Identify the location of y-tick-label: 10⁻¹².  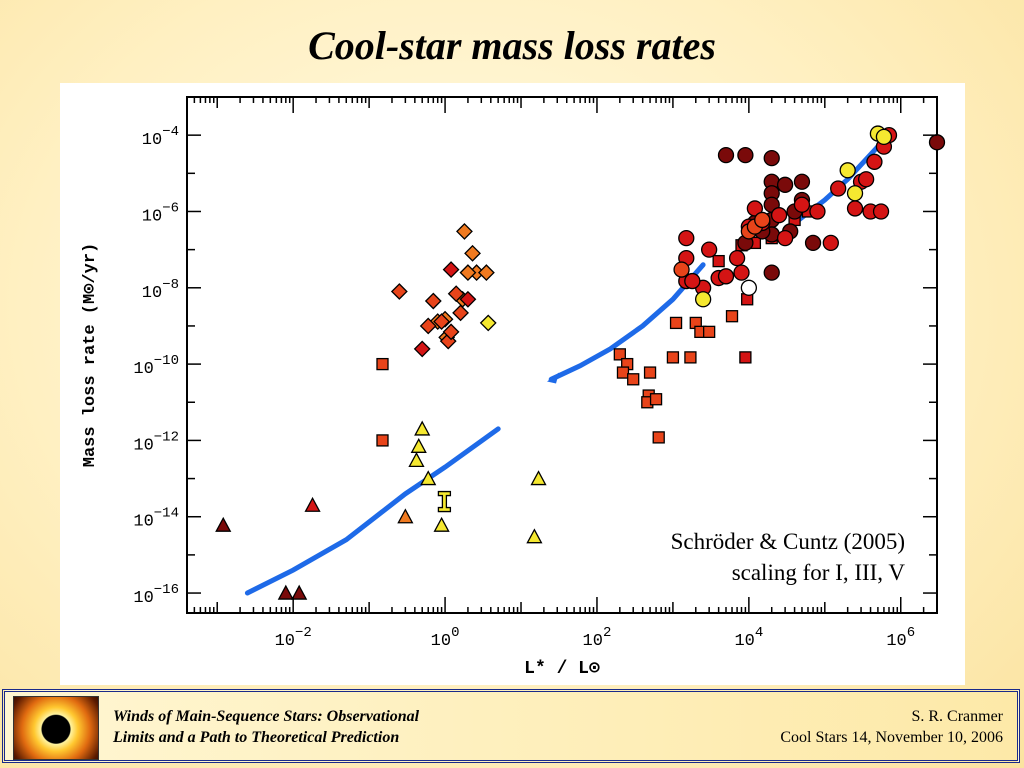
(156, 442).